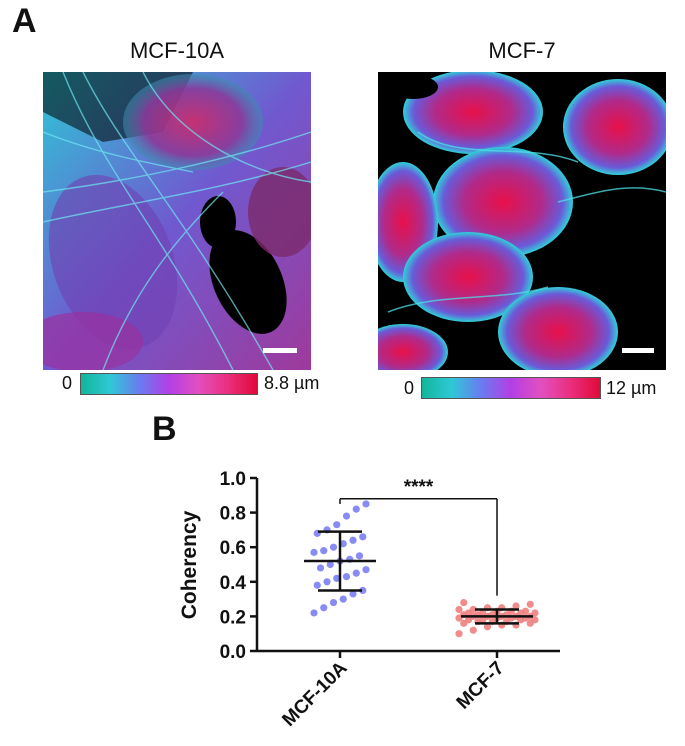 Image resolution: width=685 pixels, height=746 pixels. What do you see at coordinates (233, 652) in the screenshot?
I see `y-tick-label: 0.0` at bounding box center [233, 652].